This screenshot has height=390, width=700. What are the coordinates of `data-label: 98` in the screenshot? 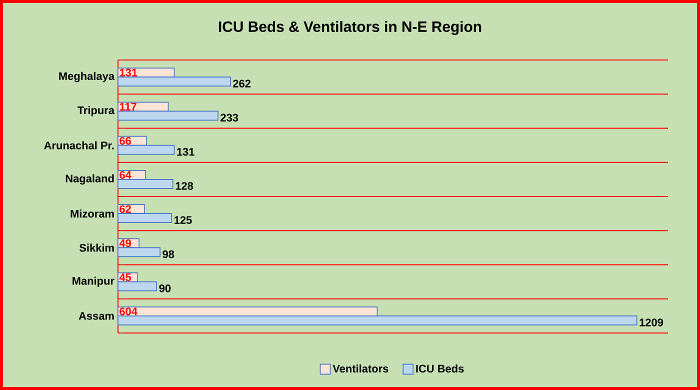 It's located at (168, 254).